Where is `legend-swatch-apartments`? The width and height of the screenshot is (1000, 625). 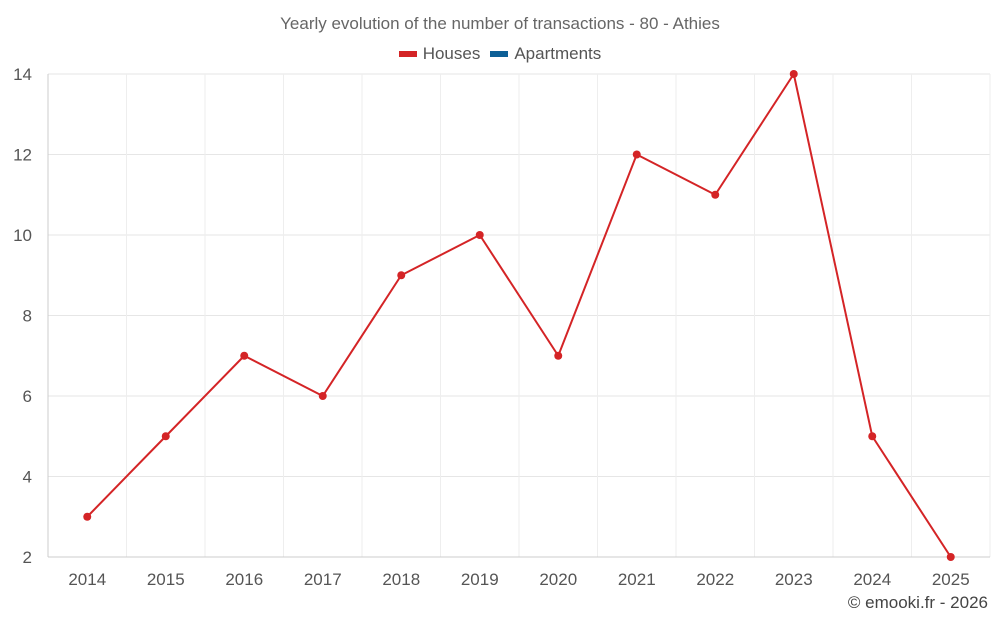
legend-swatch-apartments is located at coordinates (499, 54).